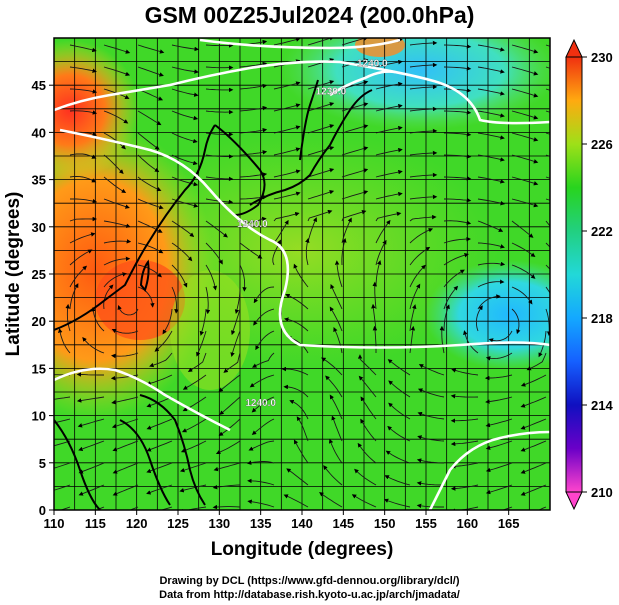 Image resolution: width=619 pixels, height=605 pixels. Describe the element at coordinates (385, 523) in the screenshot. I see `x-tick-label: 150` at that location.